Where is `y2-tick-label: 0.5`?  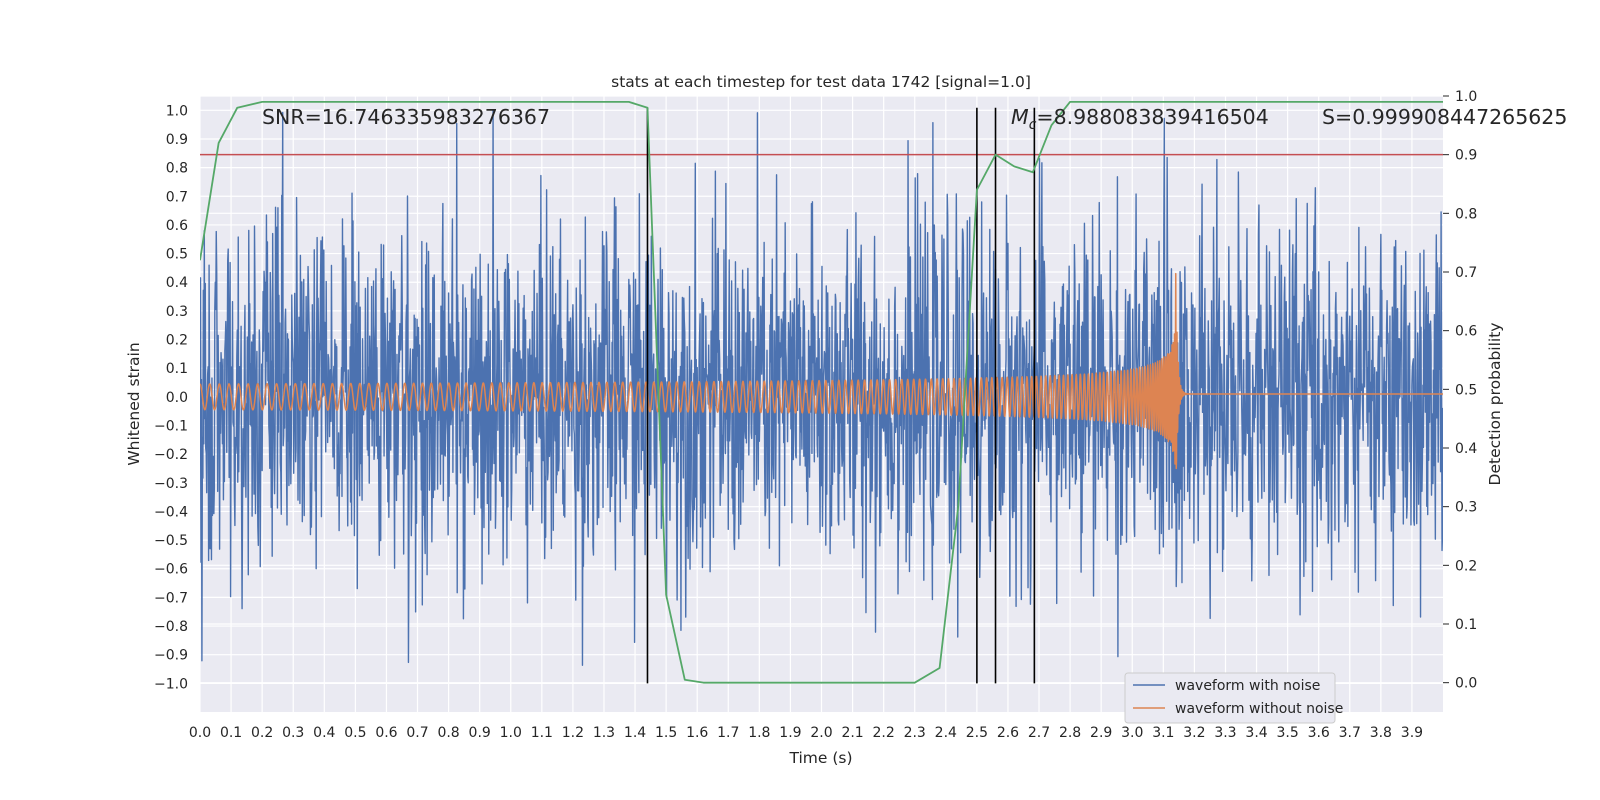
y2-tick-label: 0.5 is located at coordinates (1466, 390).